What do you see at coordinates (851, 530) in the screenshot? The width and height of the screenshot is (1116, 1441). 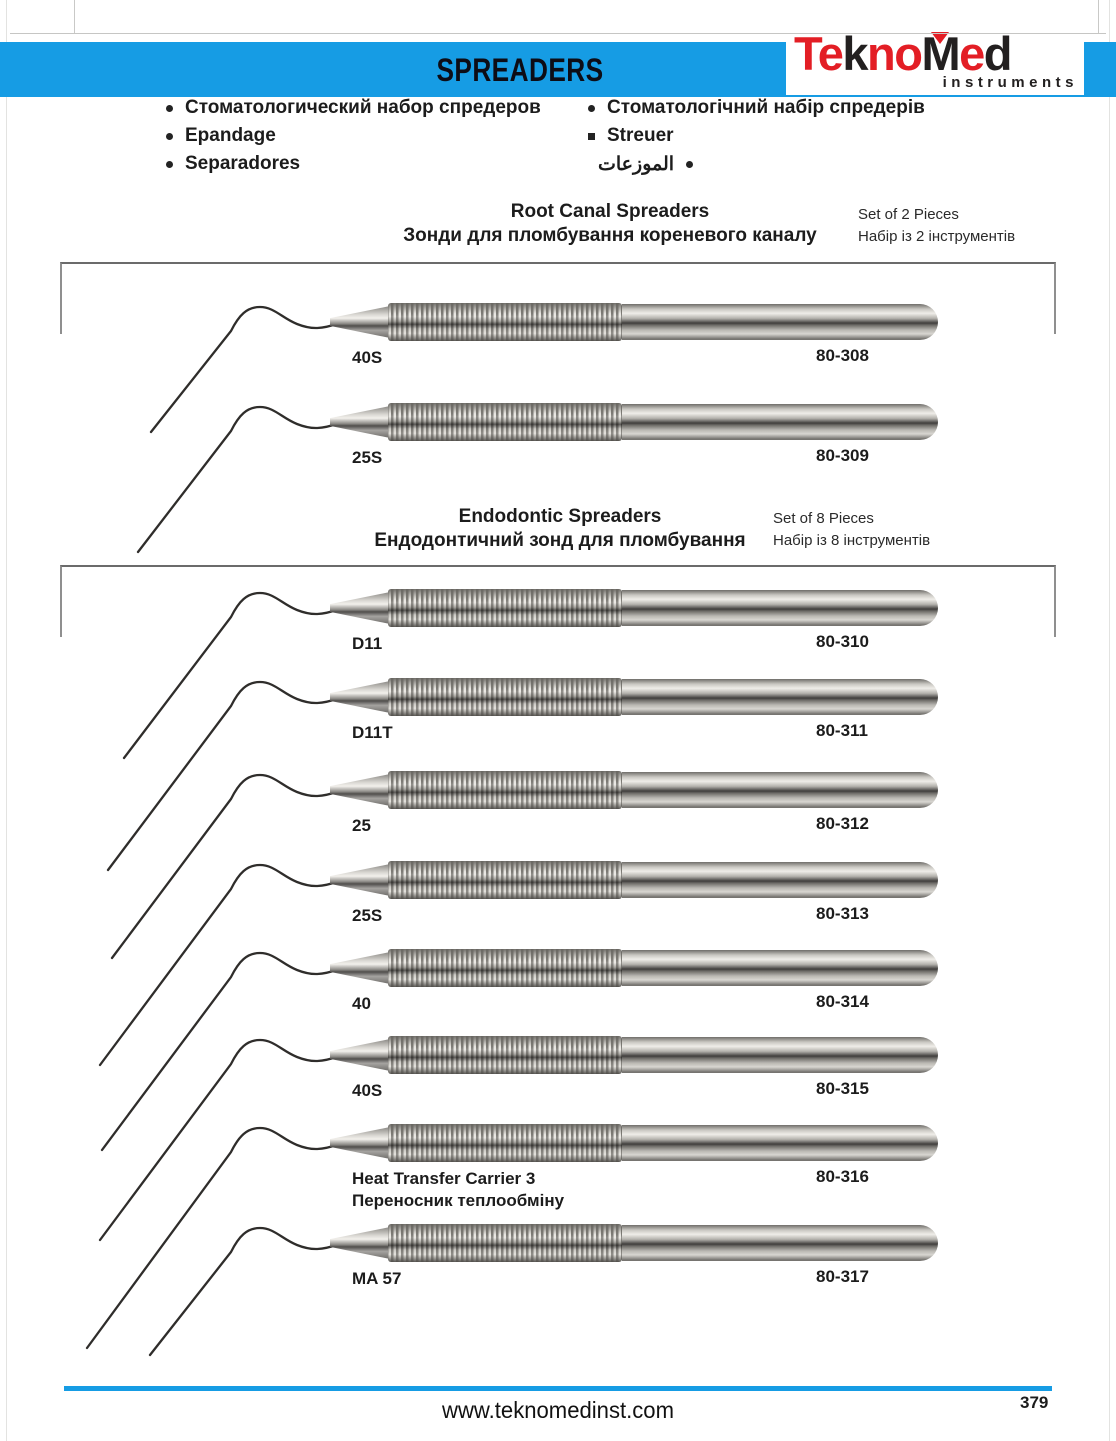 I see `set-info: Set of 8 Pieces Набір із 8 інструментів` at bounding box center [851, 530].